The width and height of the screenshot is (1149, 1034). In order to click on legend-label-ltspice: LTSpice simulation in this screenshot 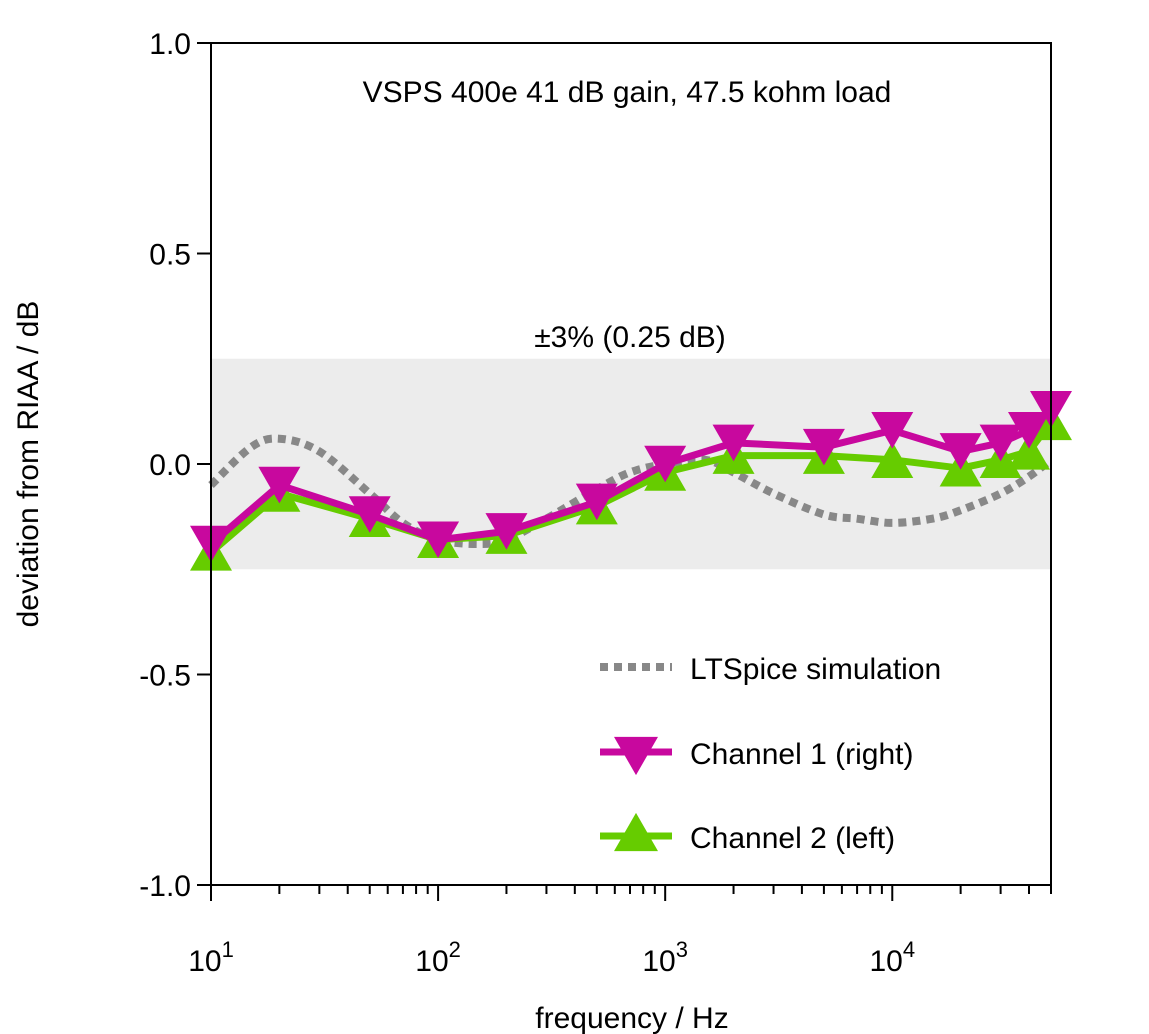, I will do `click(815, 669)`.